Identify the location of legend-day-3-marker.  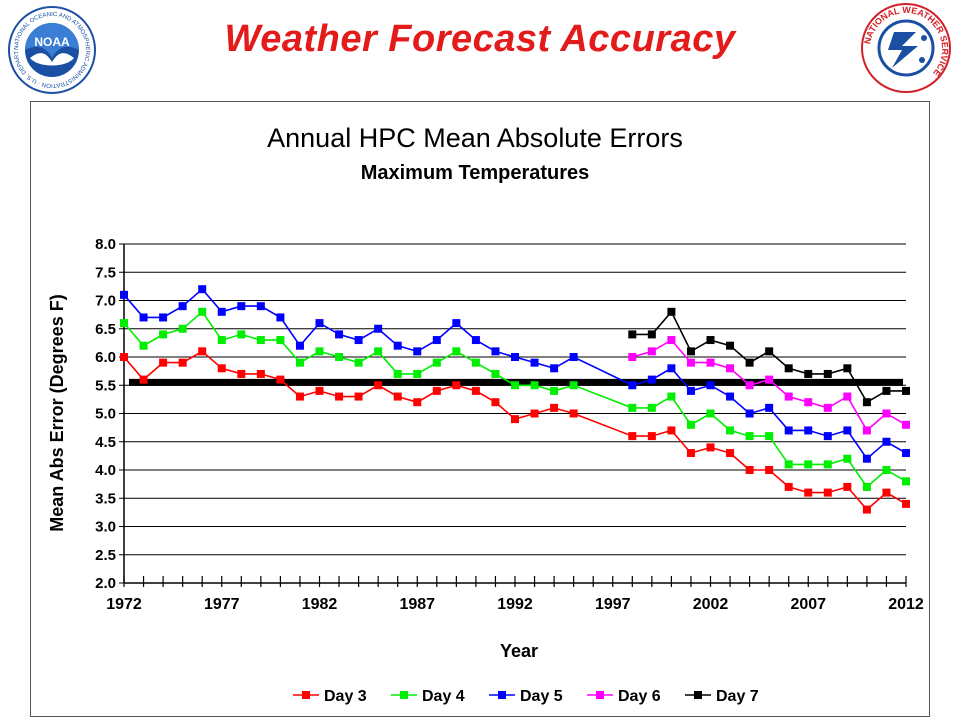
(306, 695).